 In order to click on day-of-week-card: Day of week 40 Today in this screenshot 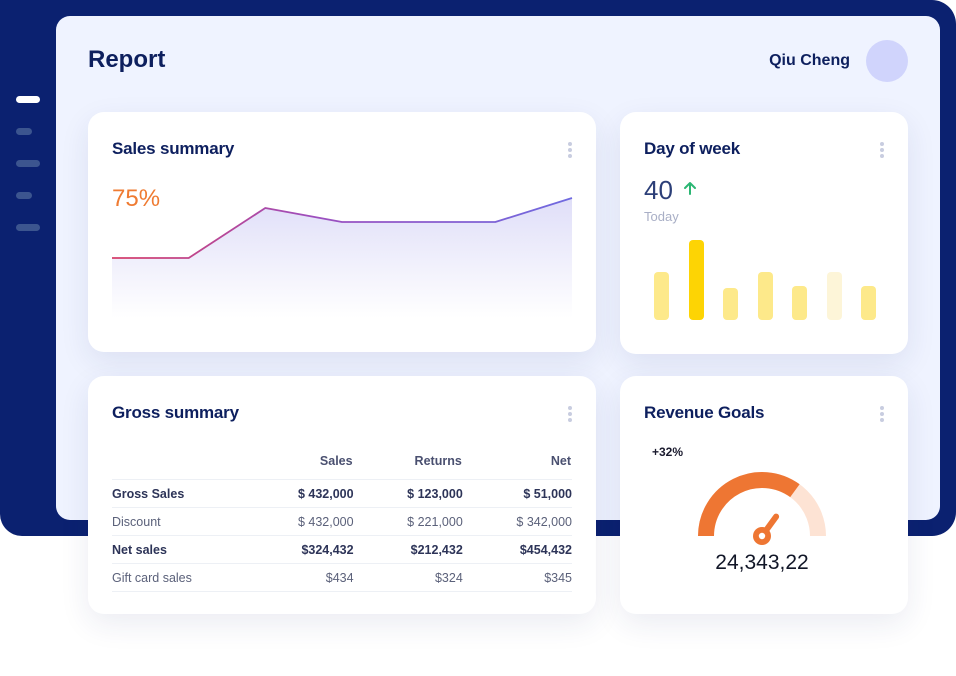, I will do `click(764, 233)`.